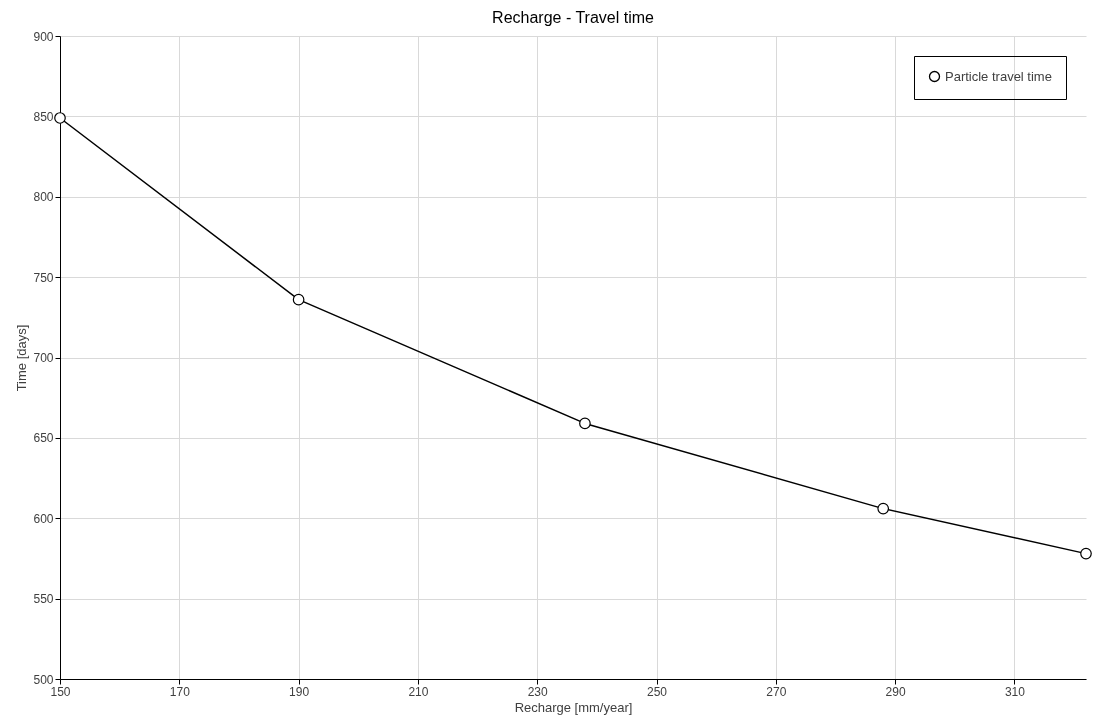 The image size is (1109, 724). Describe the element at coordinates (299, 691) in the screenshot. I see `x-tick-label: 190` at that location.